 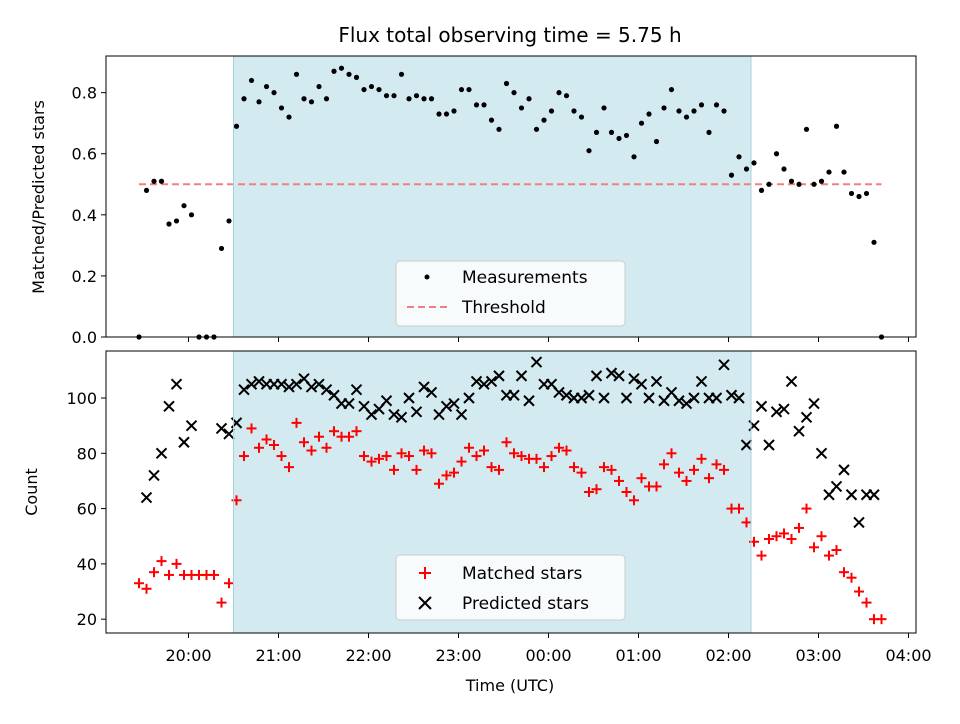 I want to click on x-tick-label: 03:00, so click(x=818, y=655).